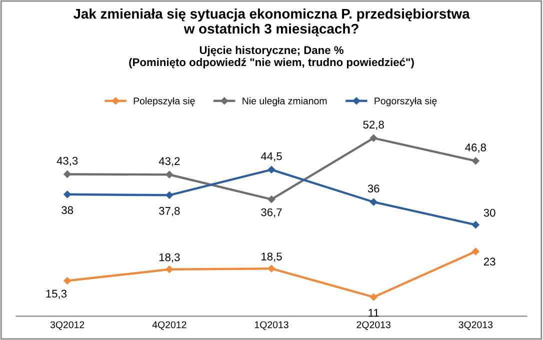 The height and width of the screenshot is (340, 543). I want to click on data-label: 15,3, so click(56, 294).